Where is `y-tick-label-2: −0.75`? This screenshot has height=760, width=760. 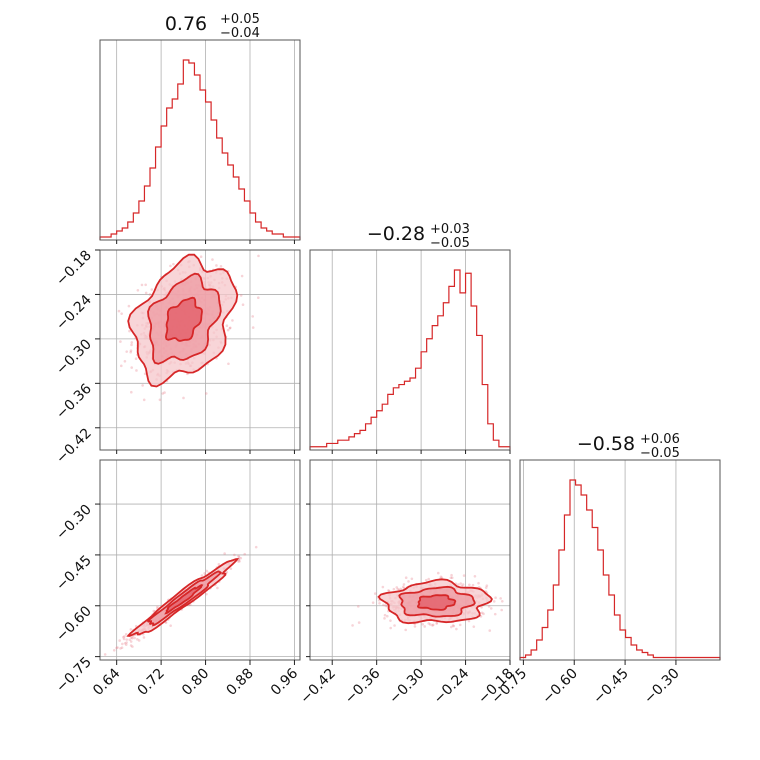 y-tick-label-2: −0.75 is located at coordinates (74, 675).